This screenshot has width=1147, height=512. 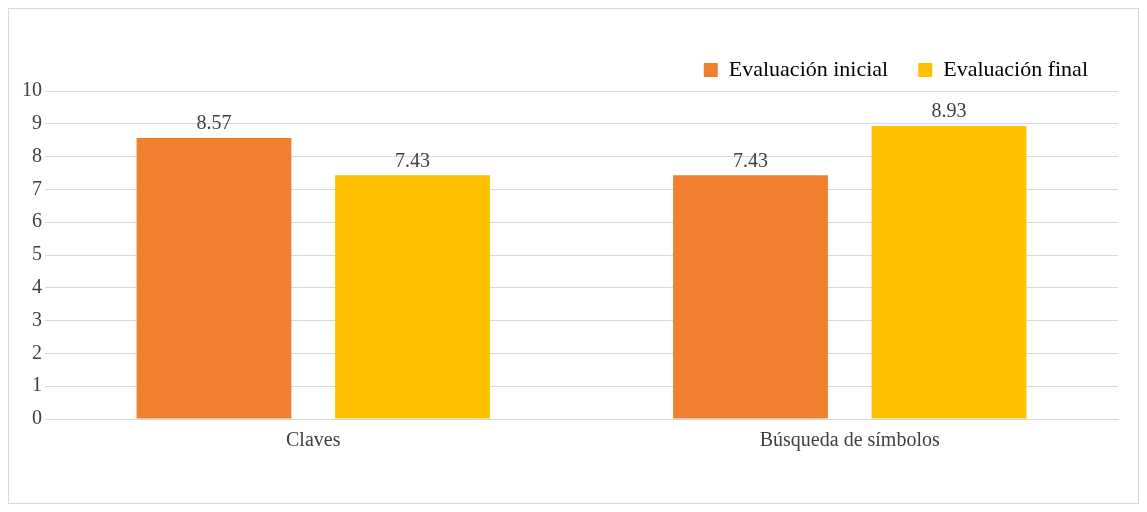 What do you see at coordinates (214, 122) in the screenshot?
I see `data-label: 8.57` at bounding box center [214, 122].